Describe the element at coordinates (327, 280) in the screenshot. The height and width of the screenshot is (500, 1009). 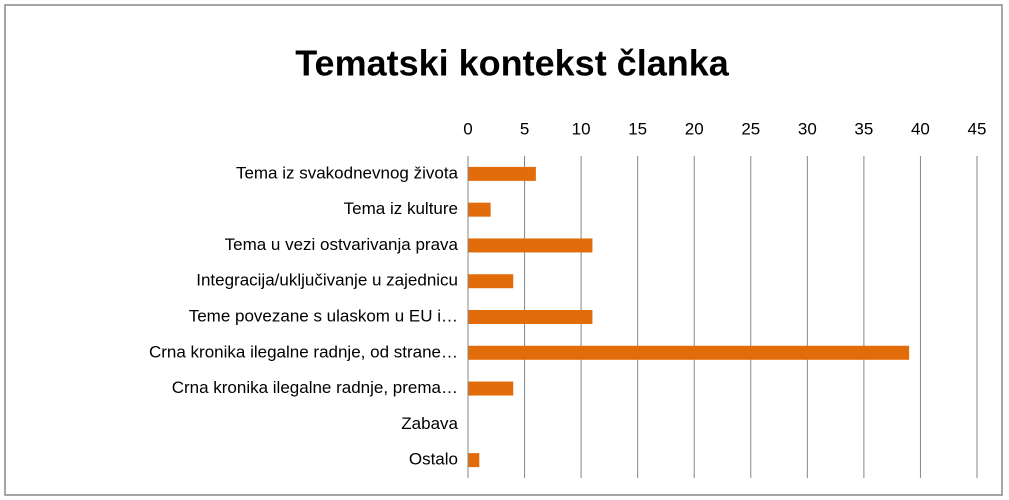
I see `y-tick-label: Integracija/uključivanje u zajednicu` at that location.